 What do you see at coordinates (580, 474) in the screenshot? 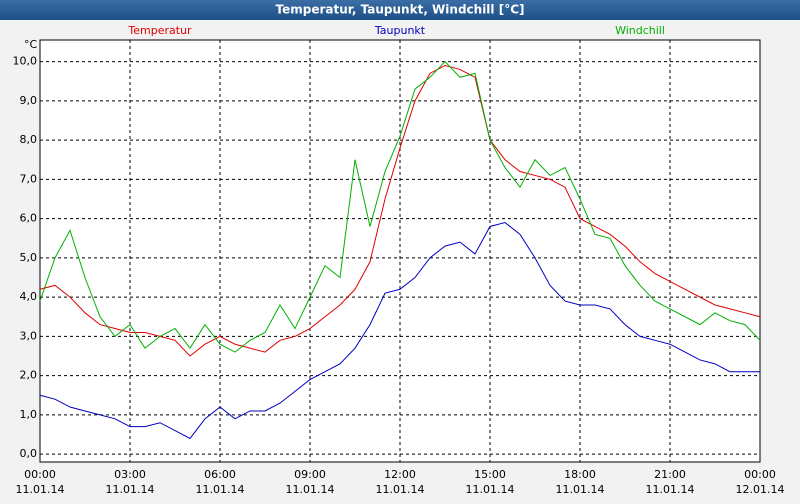
I see `x-tick-label: 18:00` at bounding box center [580, 474].